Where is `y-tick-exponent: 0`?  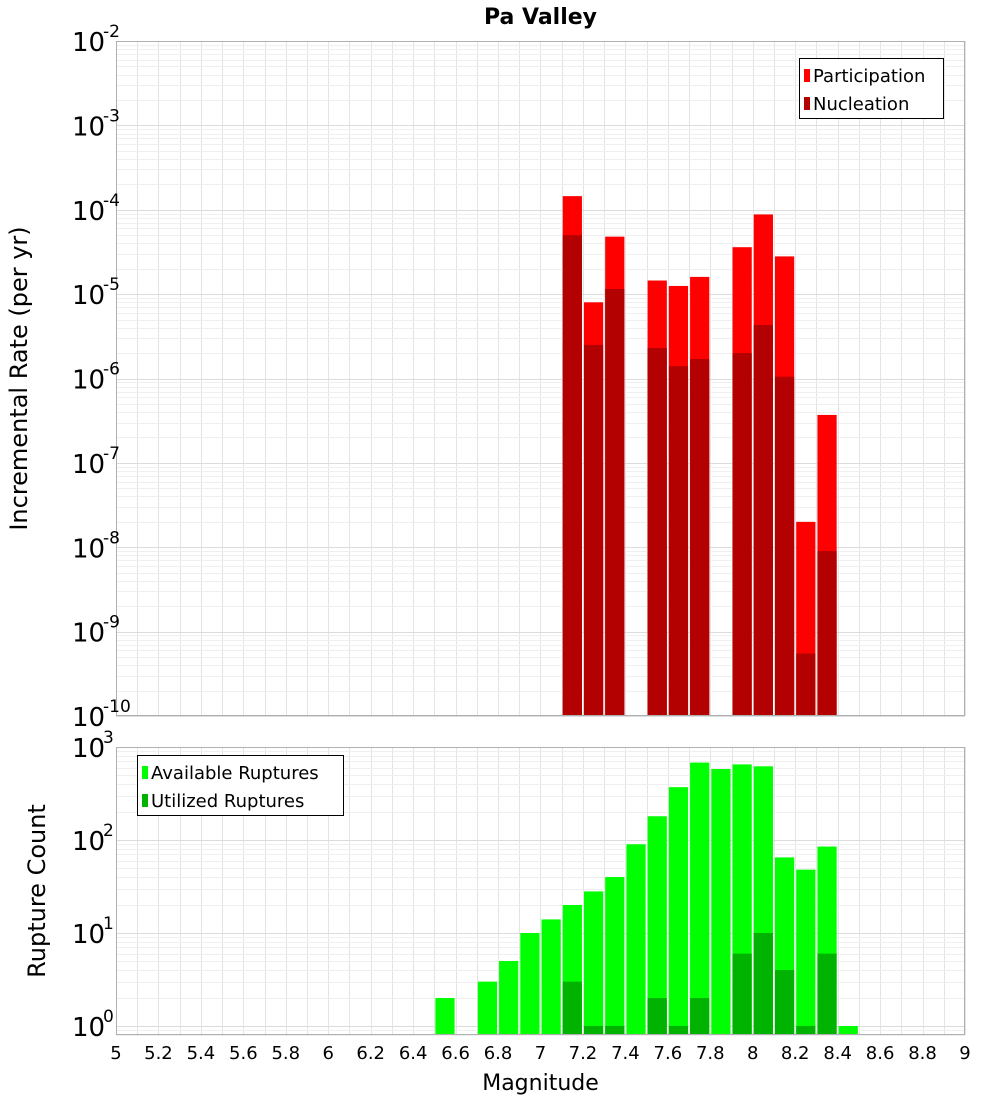 y-tick-exponent: 0 is located at coordinates (108, 1017).